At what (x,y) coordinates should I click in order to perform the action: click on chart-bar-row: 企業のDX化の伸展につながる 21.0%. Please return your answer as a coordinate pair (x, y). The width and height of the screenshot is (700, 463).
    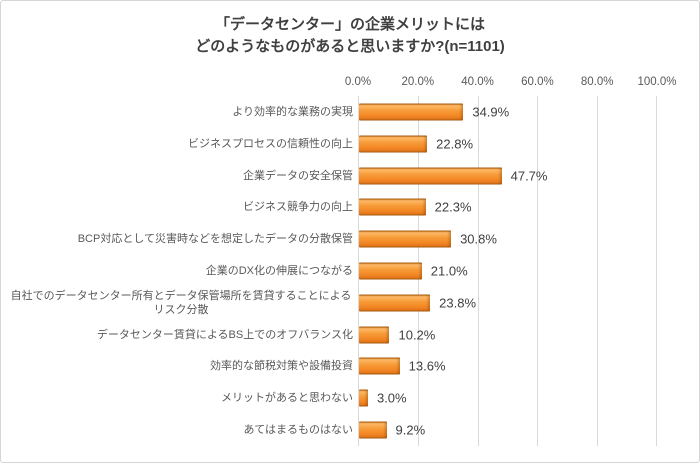
    Looking at the image, I should click on (350, 271).